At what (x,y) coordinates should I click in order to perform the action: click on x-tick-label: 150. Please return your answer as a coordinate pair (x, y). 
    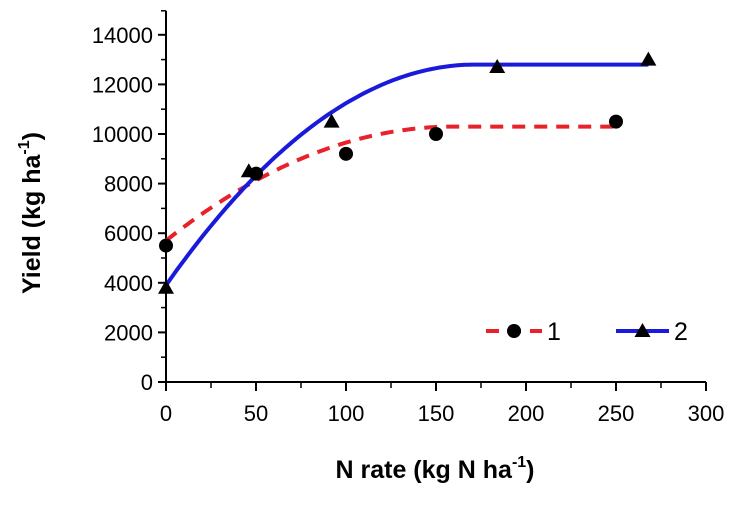
    Looking at the image, I should click on (436, 413).